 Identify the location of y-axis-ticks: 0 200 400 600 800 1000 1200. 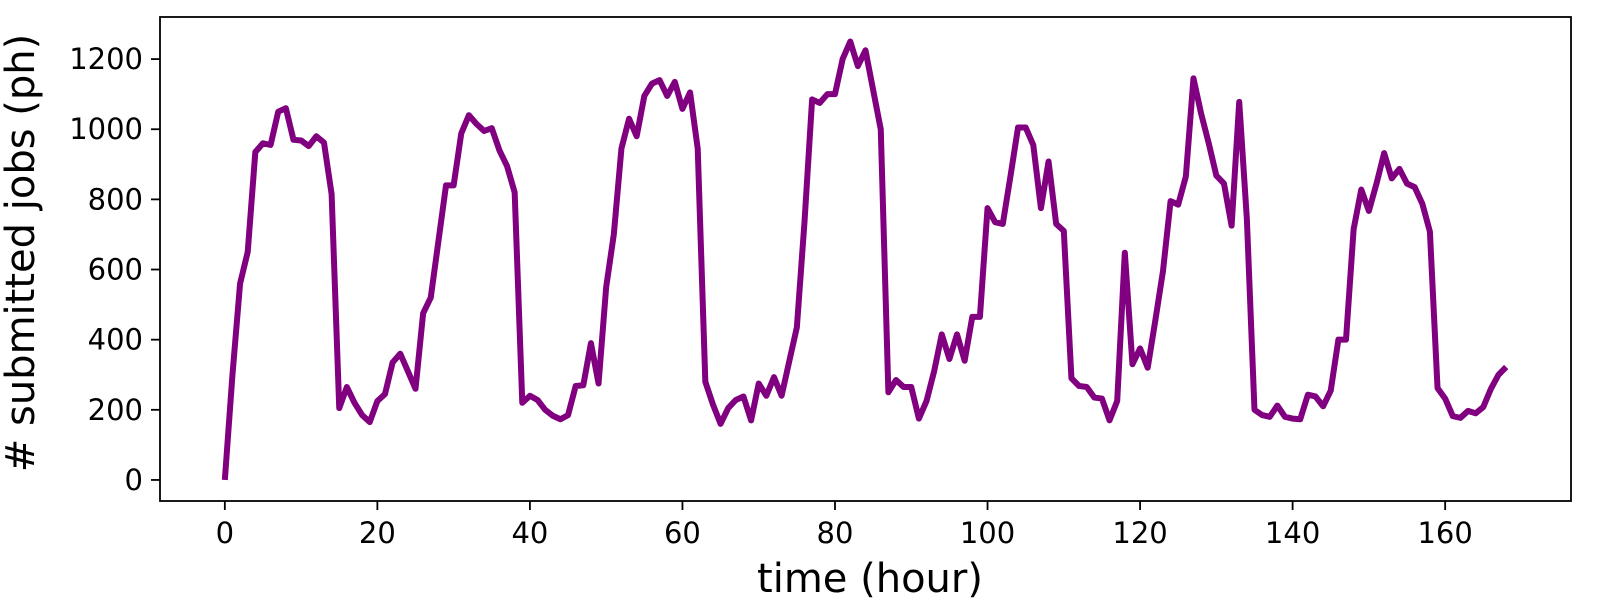
(114, 269).